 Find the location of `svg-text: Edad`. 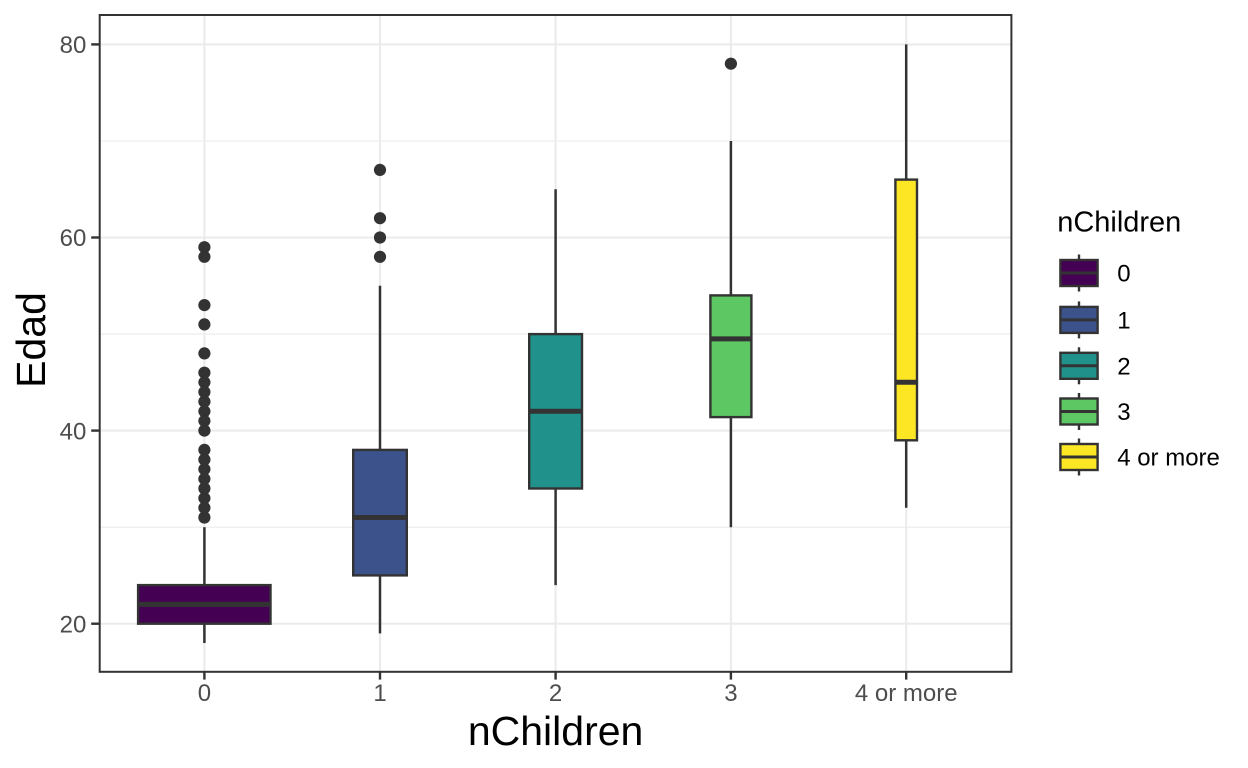

svg-text: Edad is located at coordinates (31, 340).